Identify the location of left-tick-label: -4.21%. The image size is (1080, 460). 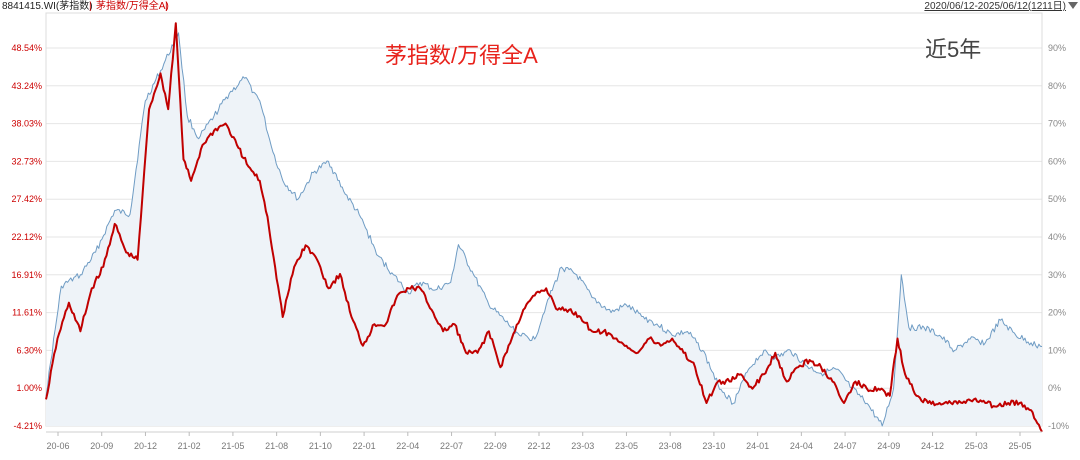
(27, 426).